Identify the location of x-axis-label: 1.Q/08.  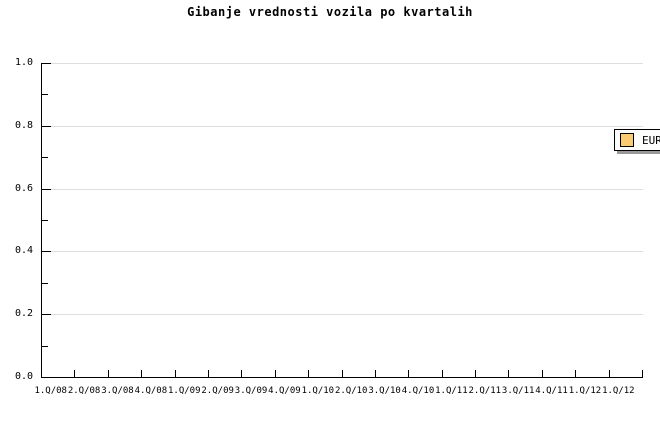
(50, 391).